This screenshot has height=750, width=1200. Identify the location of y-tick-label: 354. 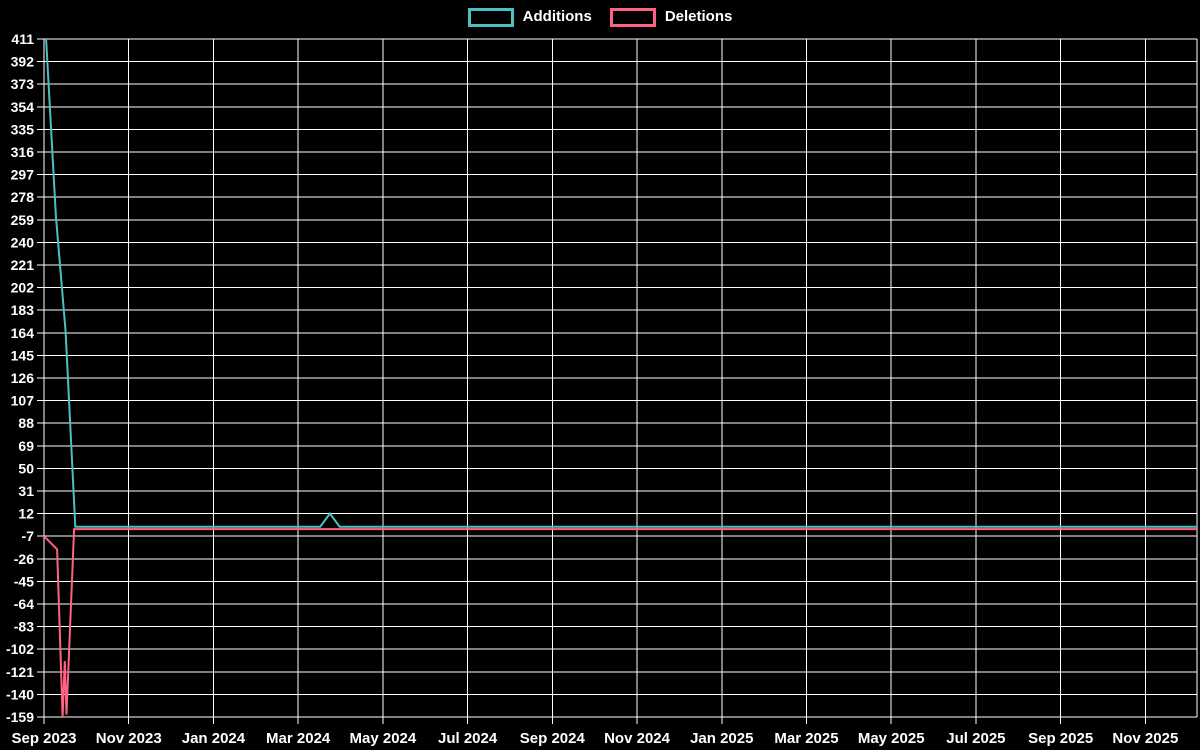
(23, 107).